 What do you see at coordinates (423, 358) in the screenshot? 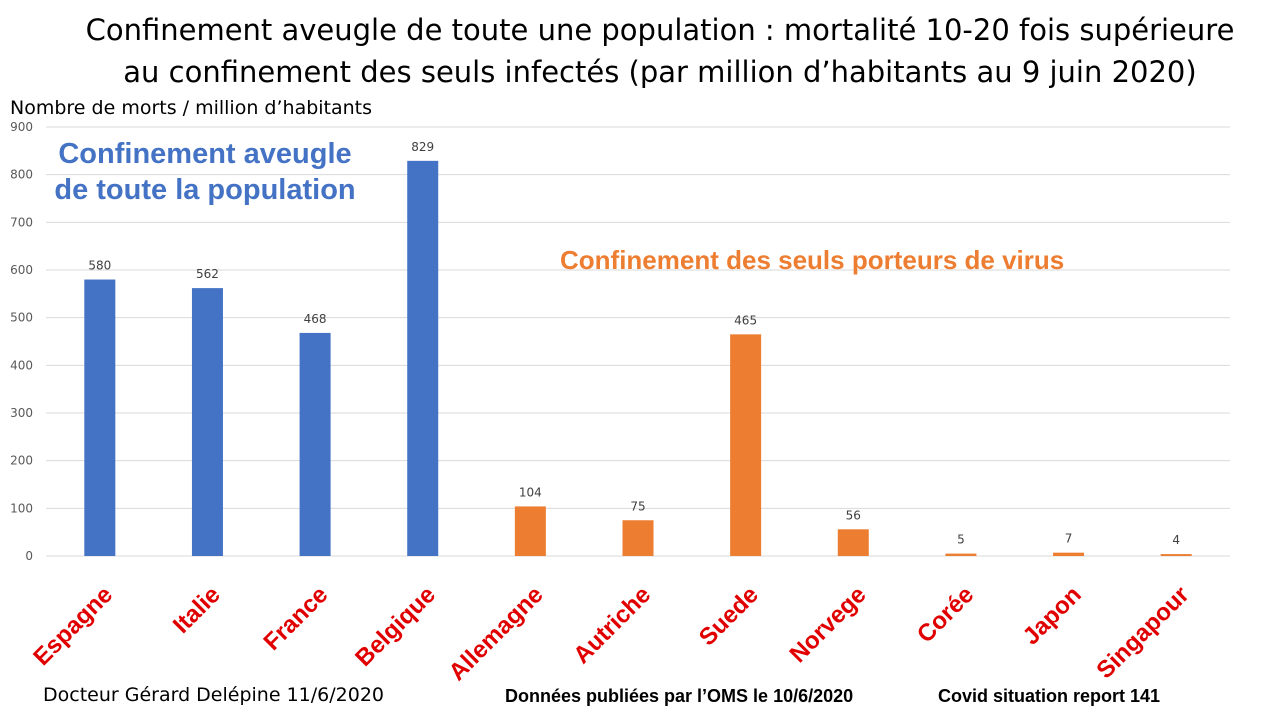
I see `bar-belgique` at bounding box center [423, 358].